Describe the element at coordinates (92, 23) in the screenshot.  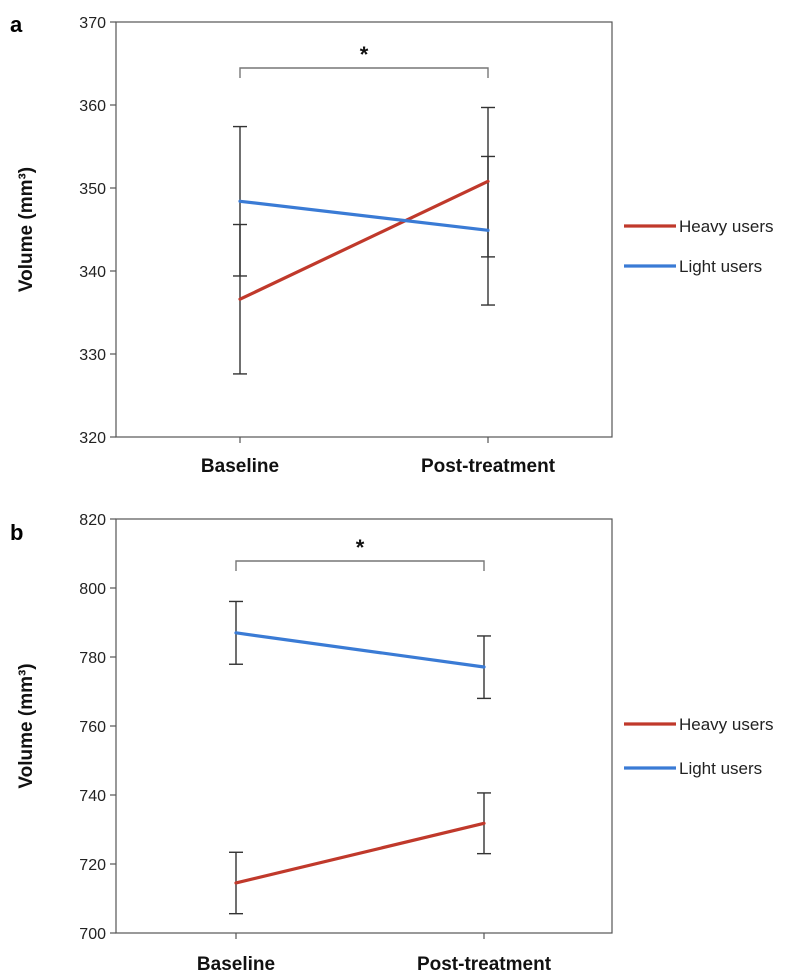
I see `y-tick-label: 370` at that location.